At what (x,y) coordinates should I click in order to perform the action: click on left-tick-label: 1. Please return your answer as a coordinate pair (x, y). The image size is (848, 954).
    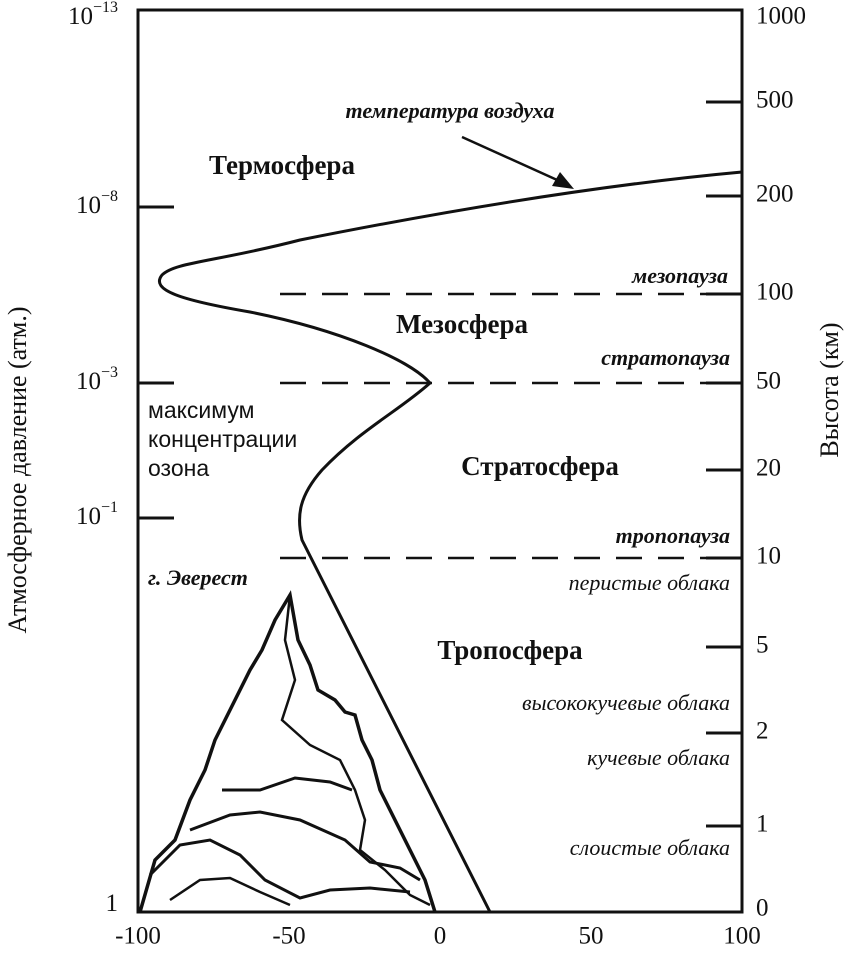
    Looking at the image, I should click on (112, 903).